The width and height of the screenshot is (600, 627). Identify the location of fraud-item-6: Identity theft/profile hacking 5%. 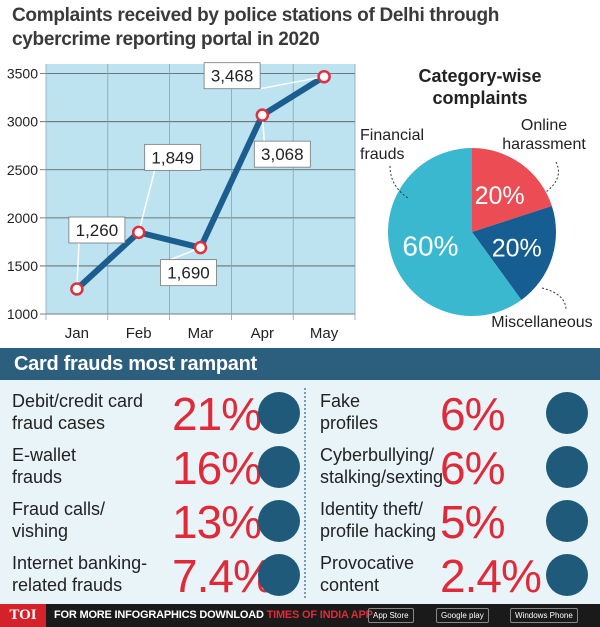
(456, 522).